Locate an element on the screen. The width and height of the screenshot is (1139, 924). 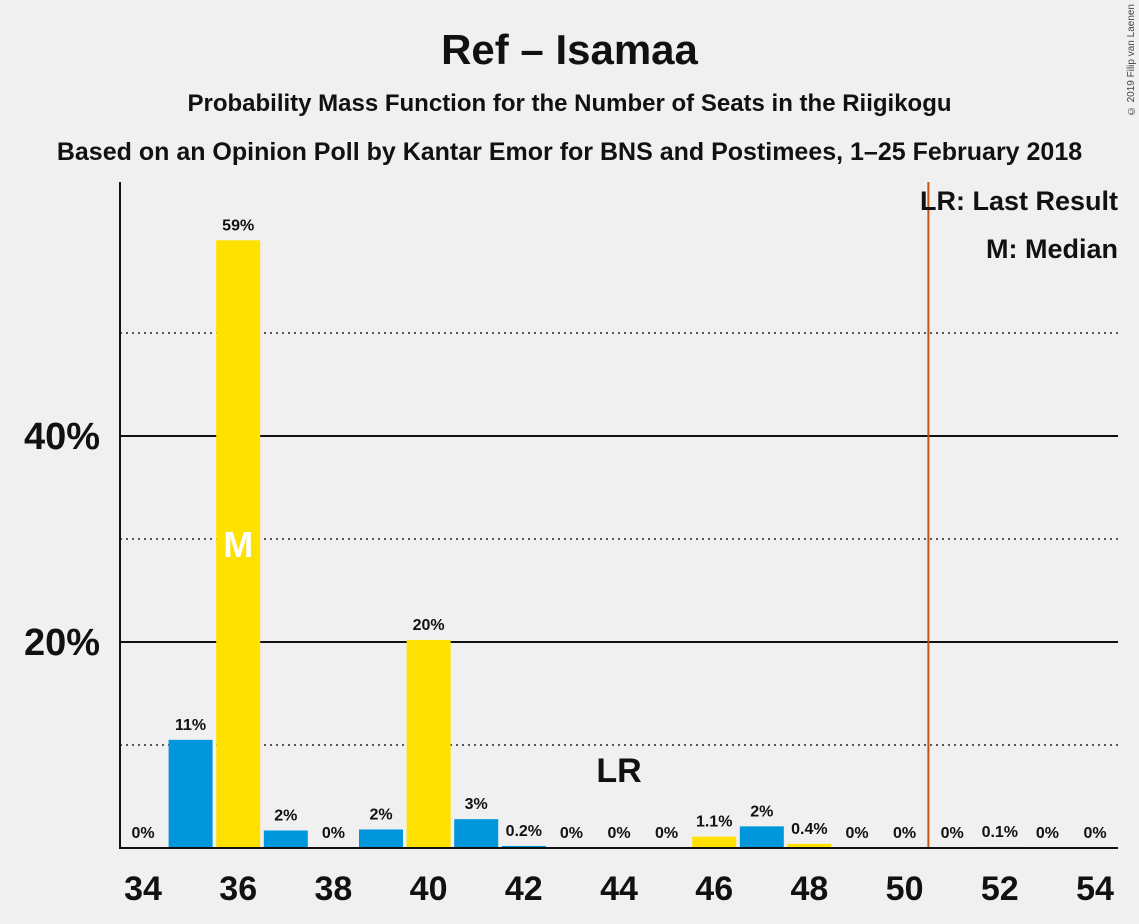
legend-last-result: LR: Last Result is located at coordinates (1019, 201).